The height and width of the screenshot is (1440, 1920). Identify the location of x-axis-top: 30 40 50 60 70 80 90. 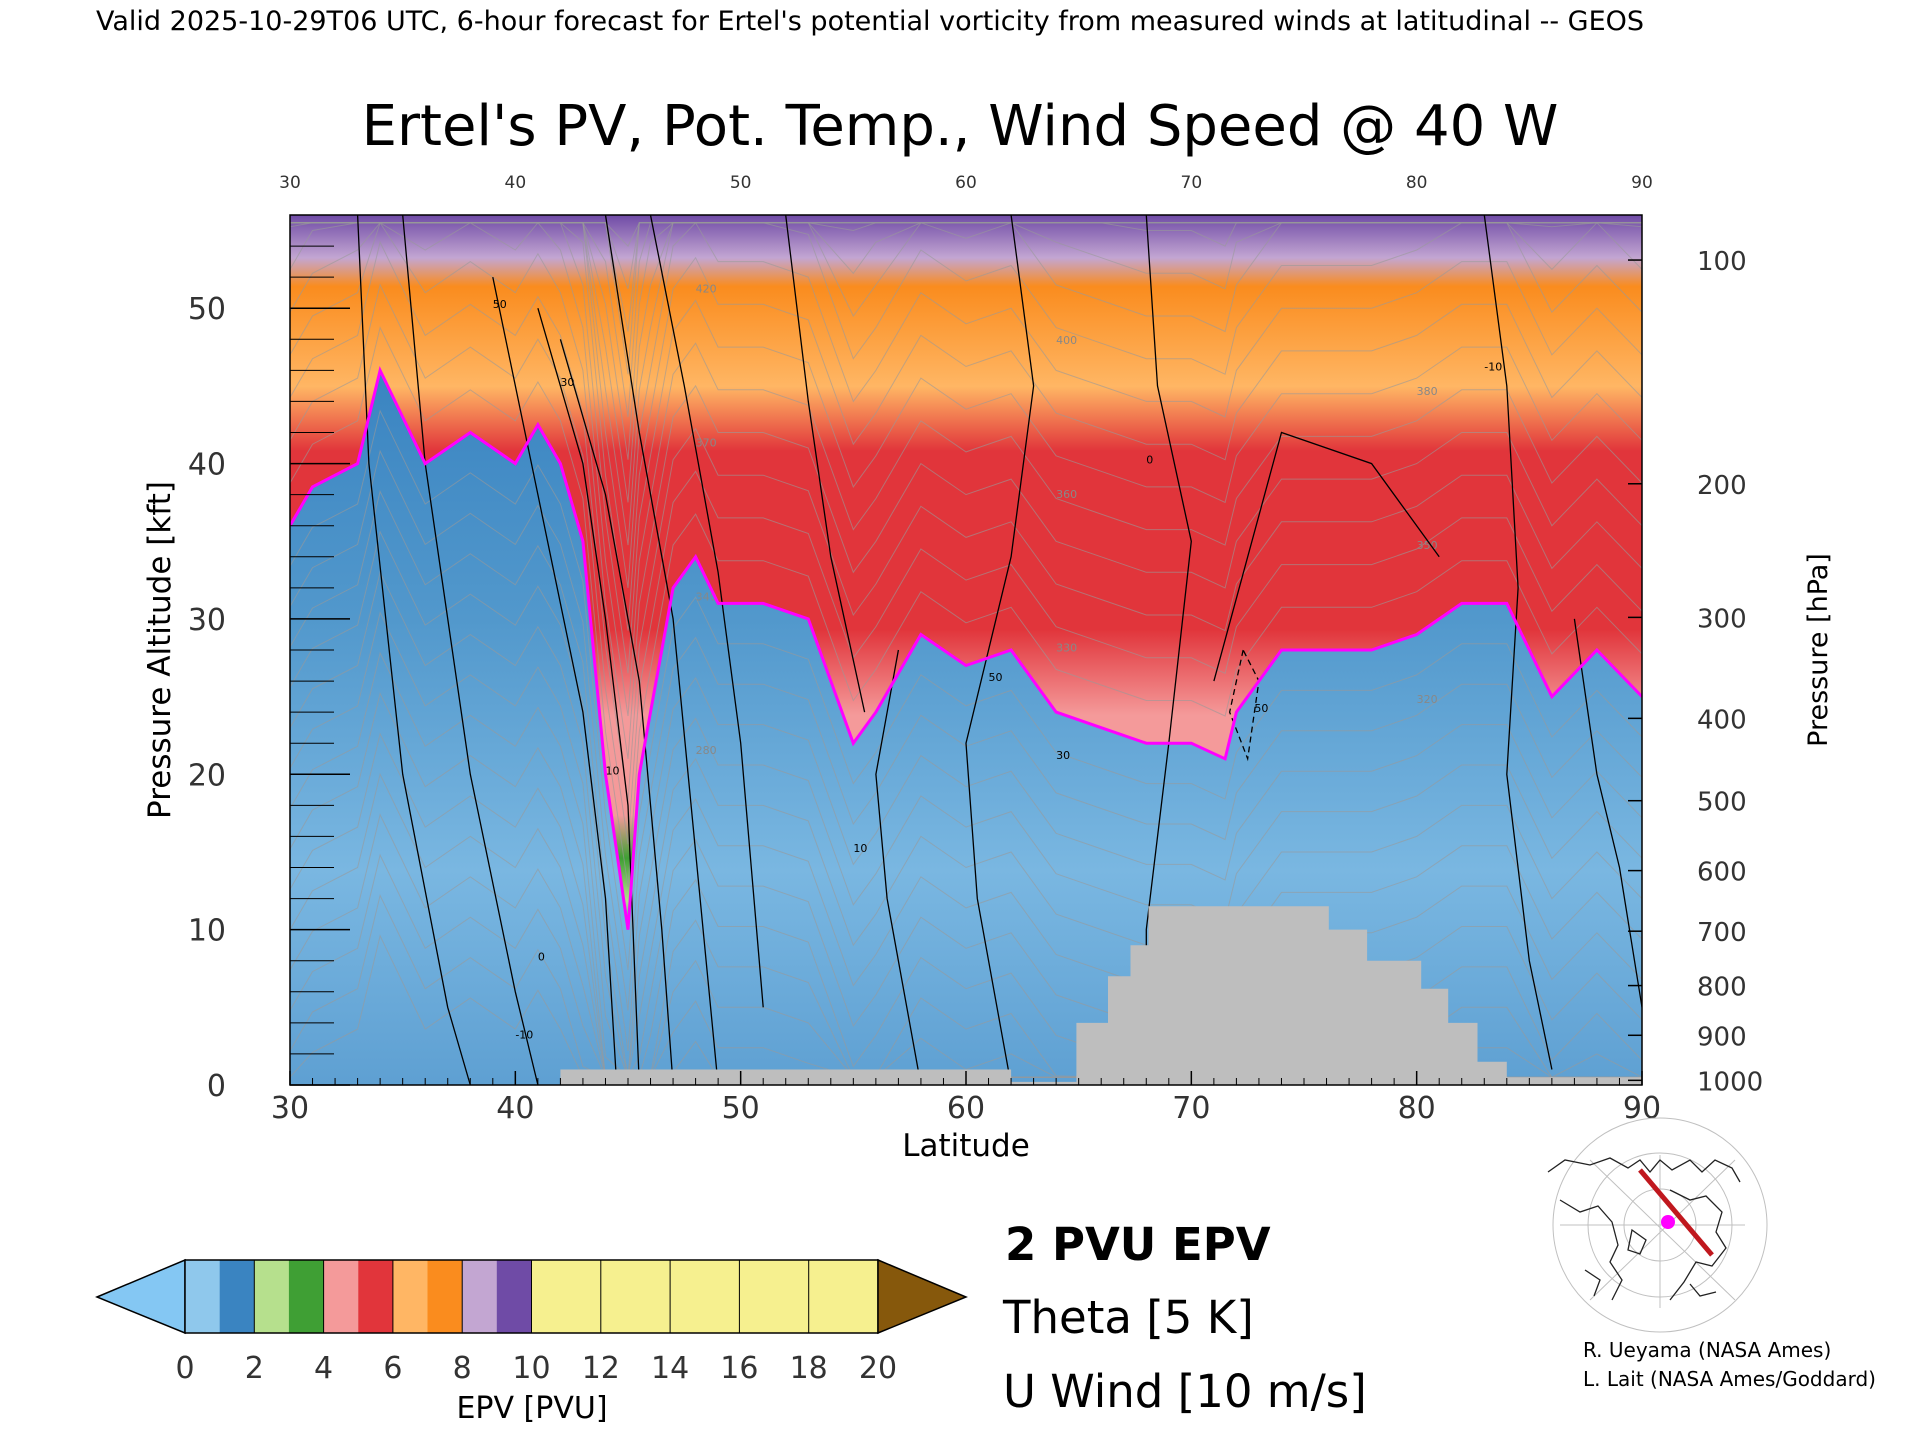
(966, 183).